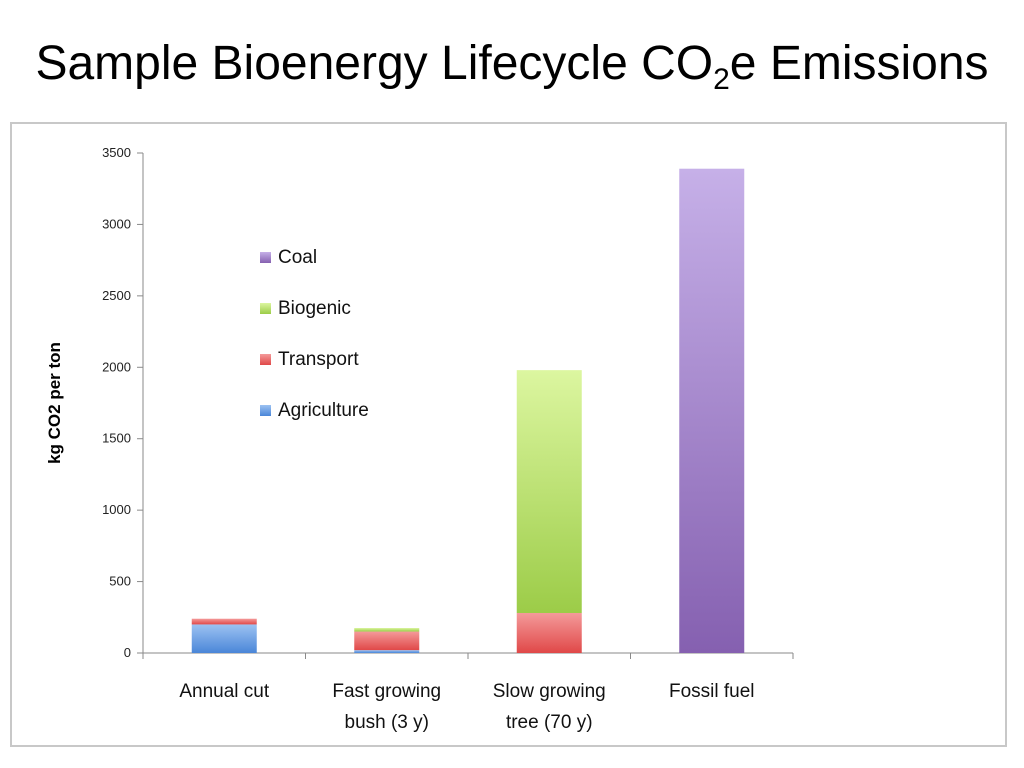 The height and width of the screenshot is (768, 1024). Describe the element at coordinates (374, 63) in the screenshot. I see `title-main: Sample Bioenergy Lifecycle CO` at that location.